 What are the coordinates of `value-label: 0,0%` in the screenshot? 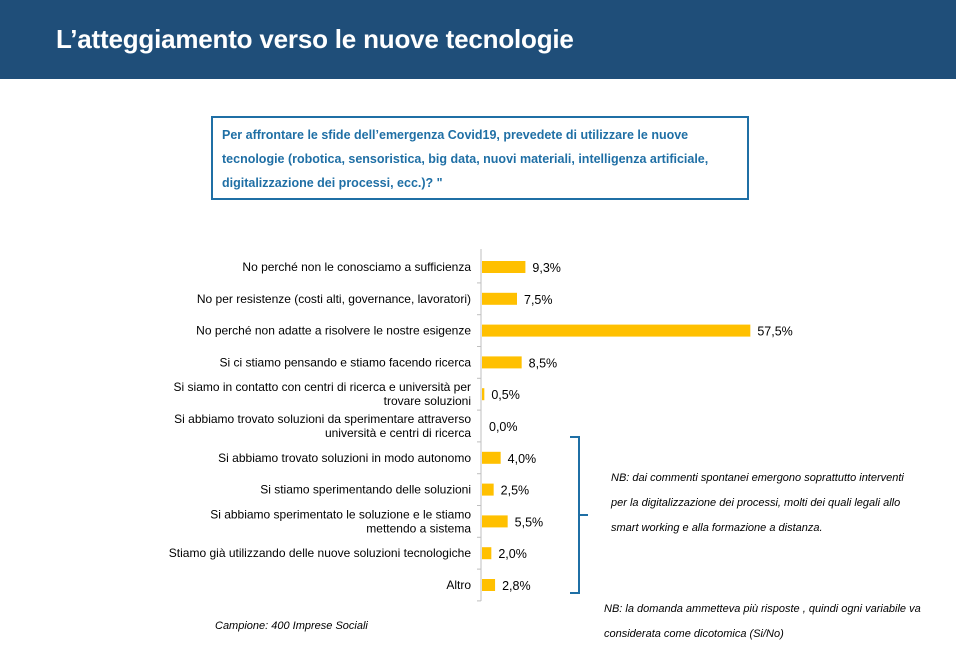 It's located at (503, 427).